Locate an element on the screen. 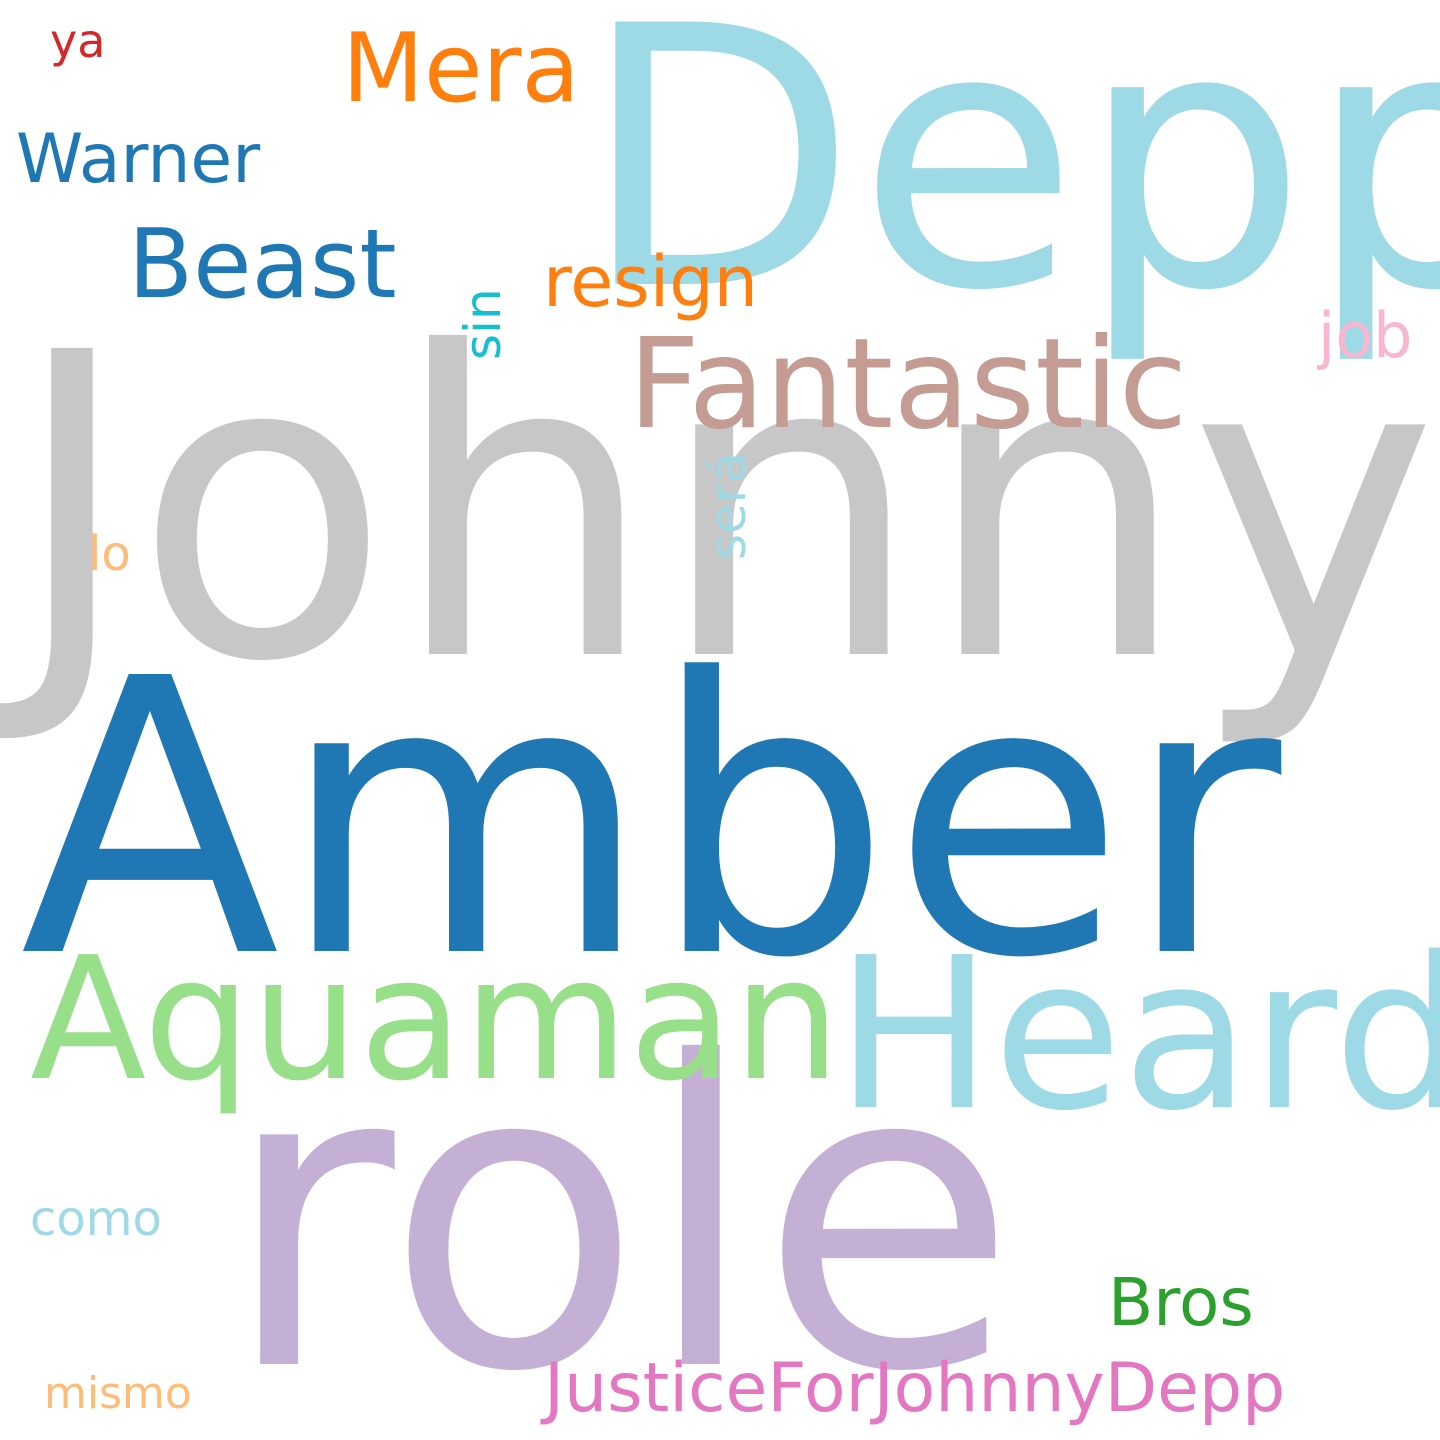 The image size is (1440, 1440). word-ya: ya is located at coordinates (78, 41).